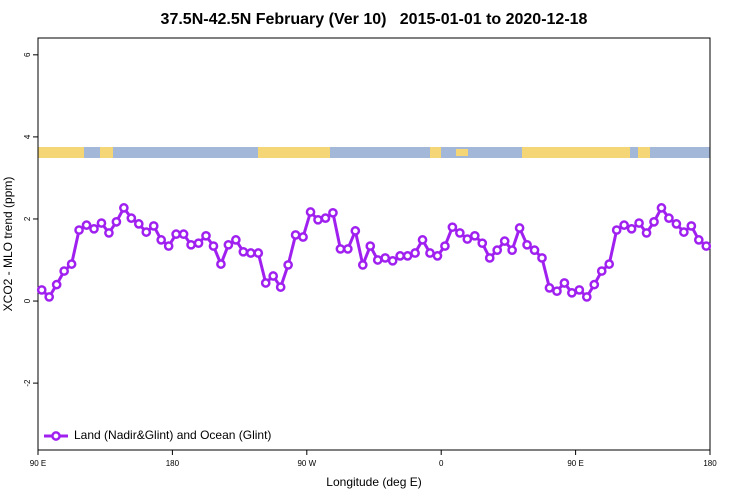 This screenshot has width=750, height=500. What do you see at coordinates (306, 463) in the screenshot?
I see `x-tick-label: 90 W` at bounding box center [306, 463].